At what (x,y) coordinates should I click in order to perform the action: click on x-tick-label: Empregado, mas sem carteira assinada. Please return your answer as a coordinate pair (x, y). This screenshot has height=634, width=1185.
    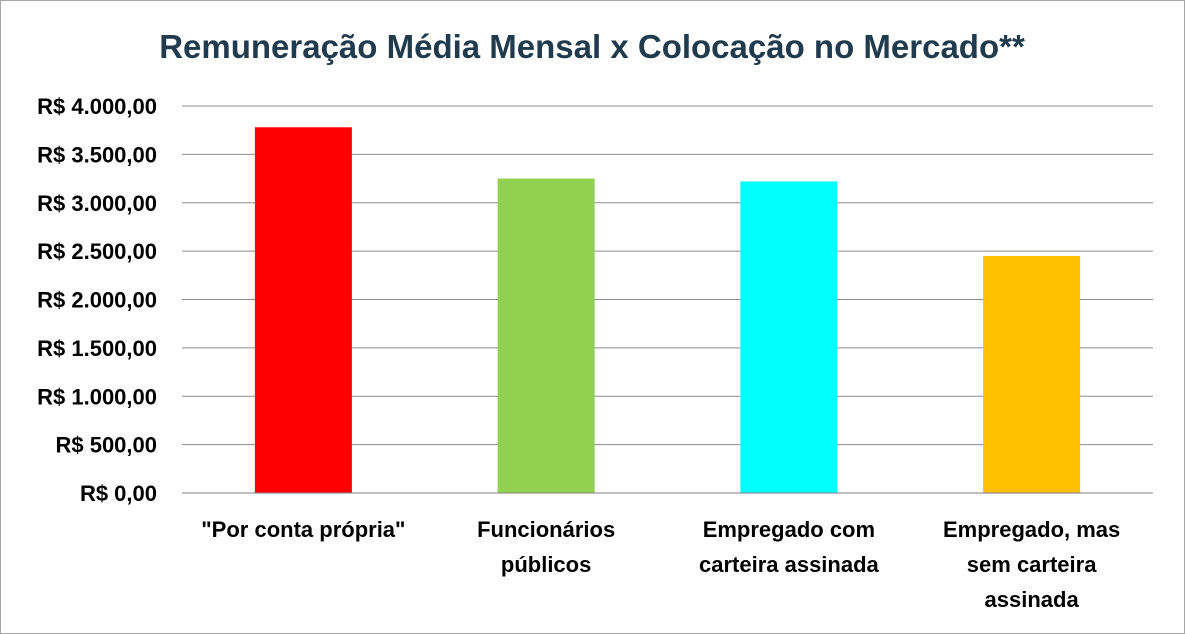
    Looking at the image, I should click on (1031, 564).